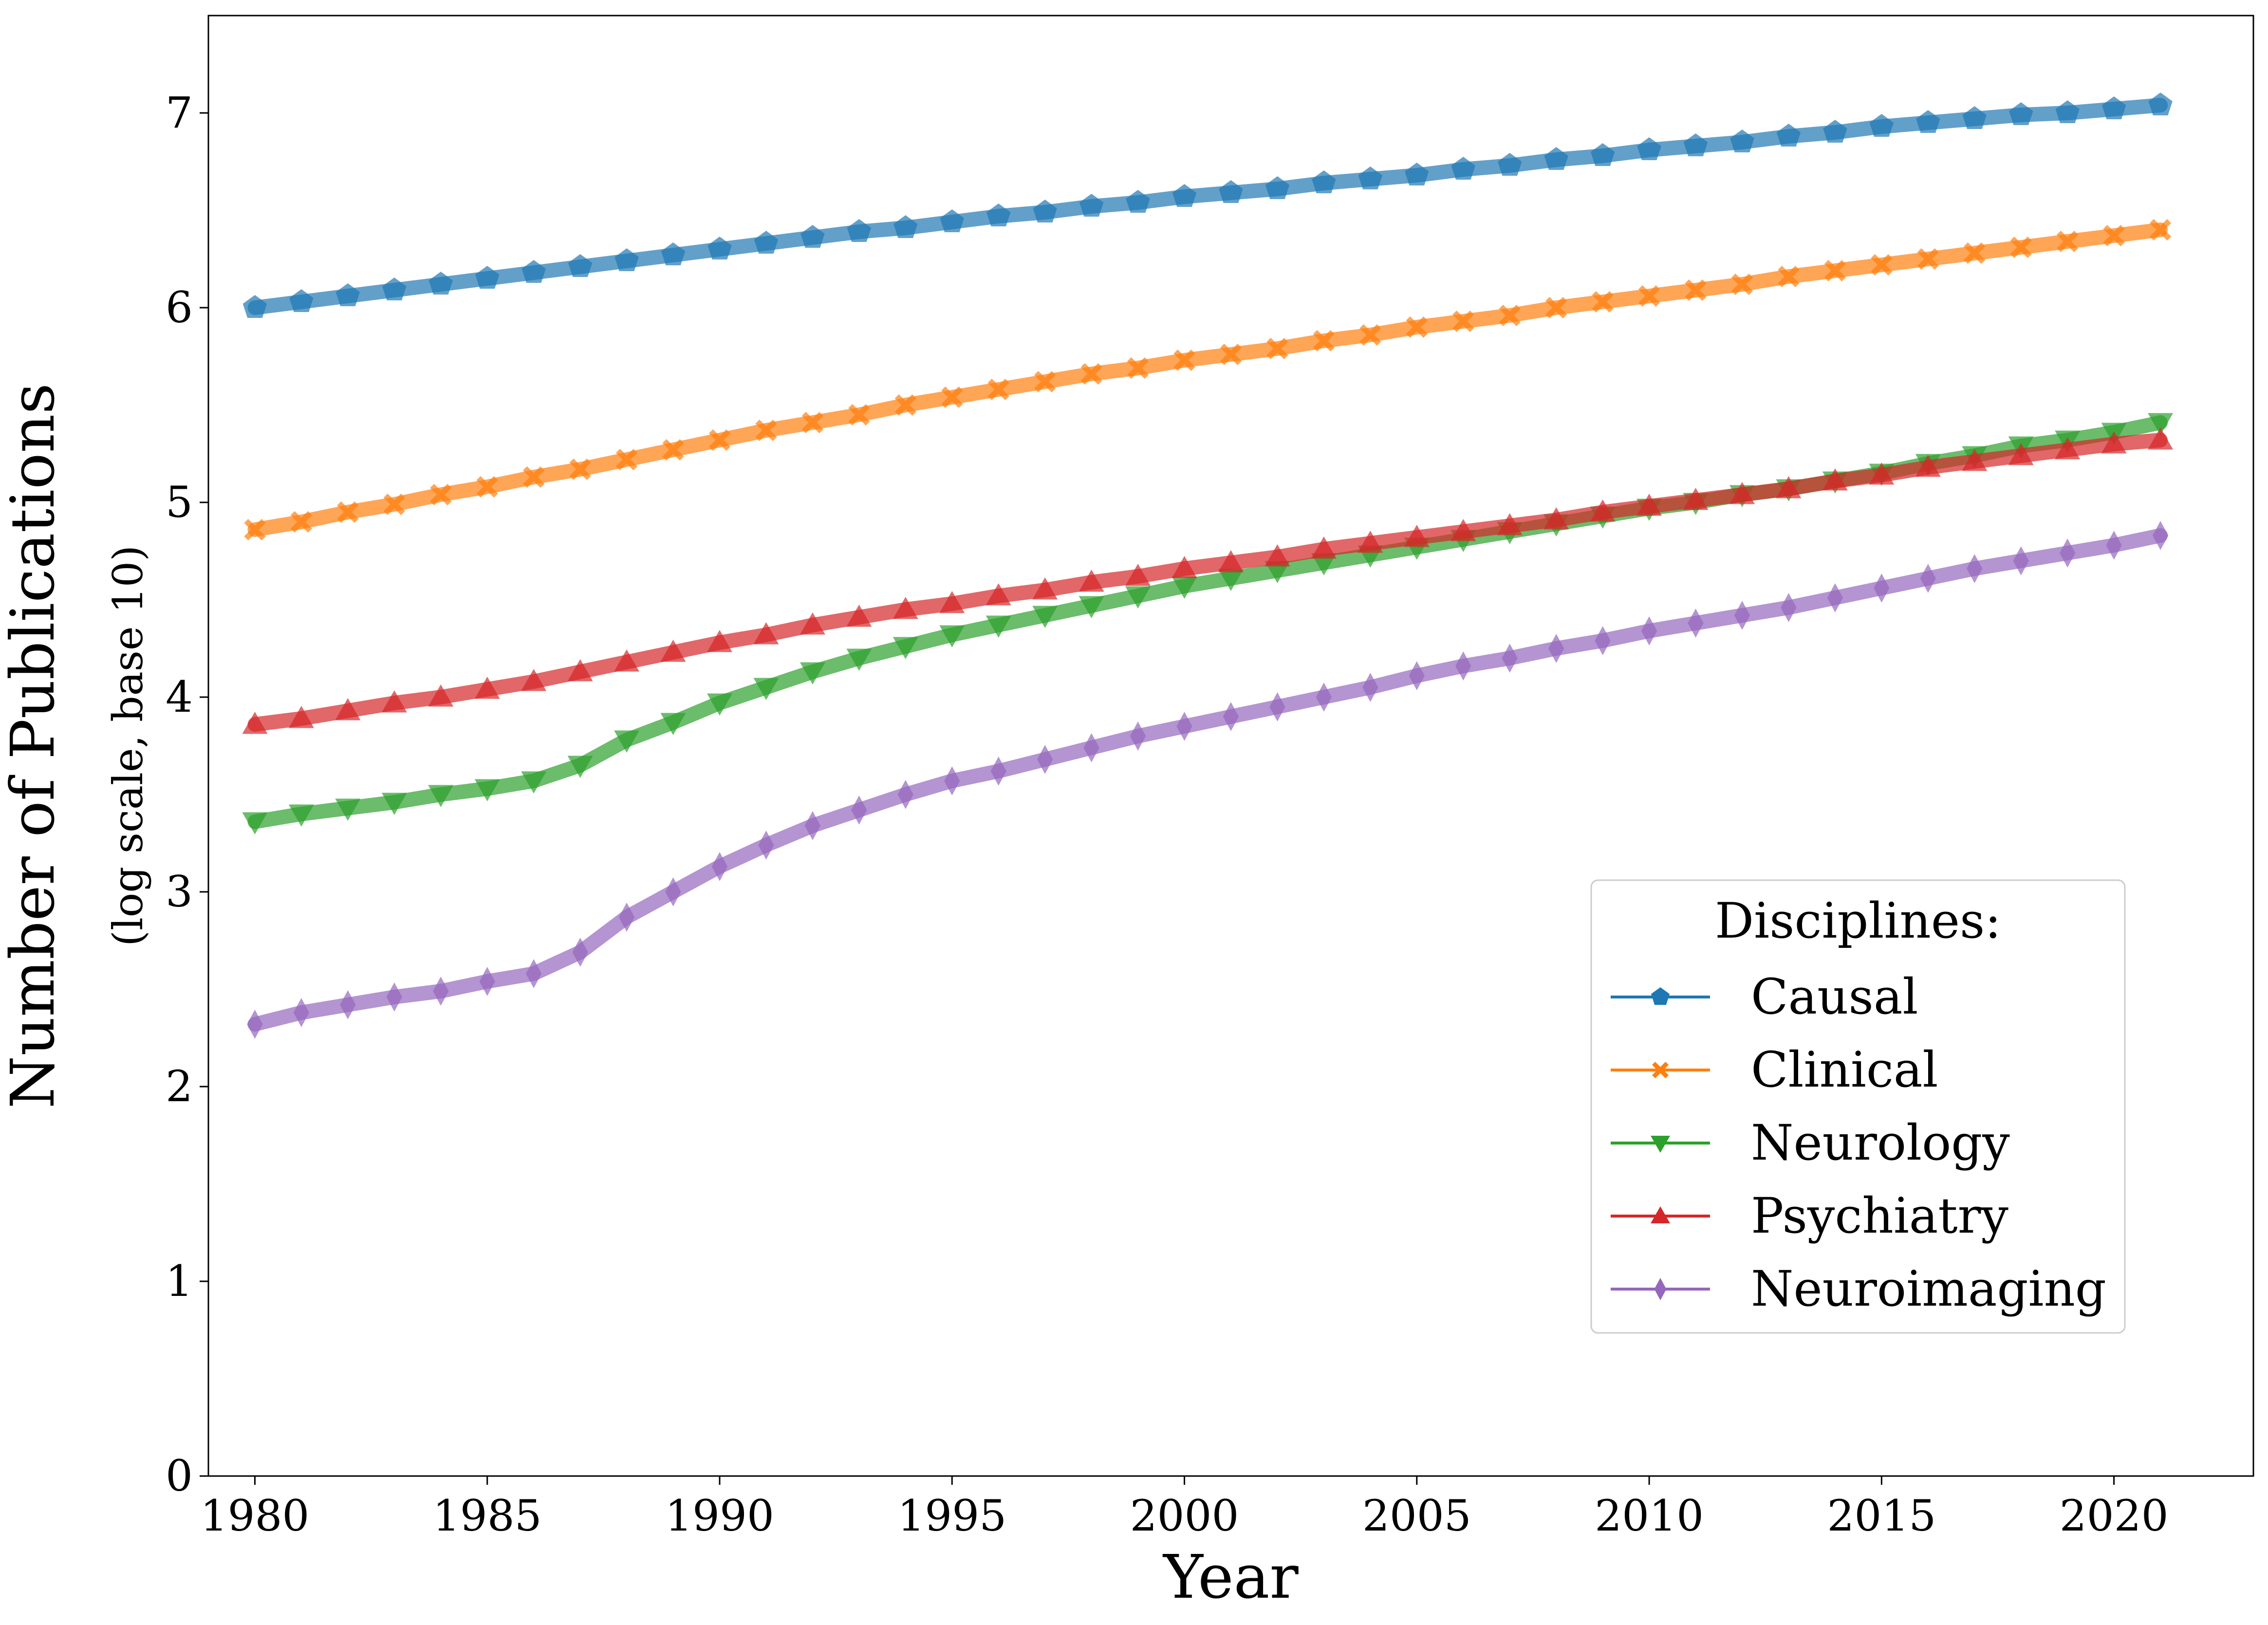  I want to click on legend-item-neuroimaging: Neuroimaging, so click(1858, 1288).